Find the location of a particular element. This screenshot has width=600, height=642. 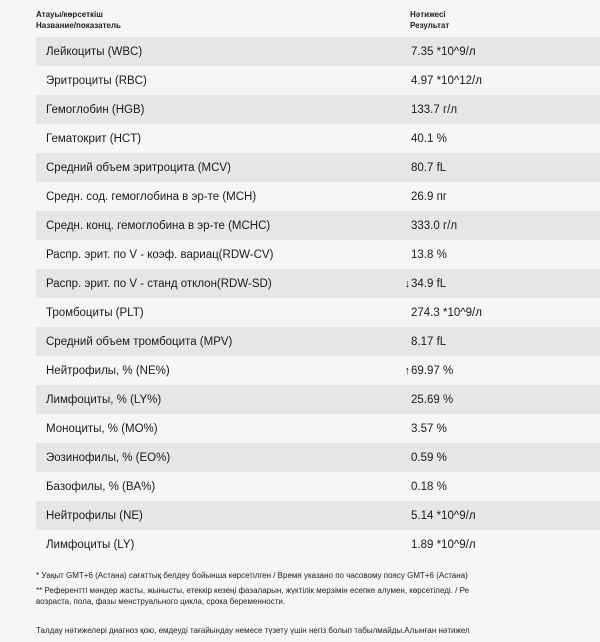

test-name: Средний объем тромбоцита (MPV) is located at coordinates (139, 341).